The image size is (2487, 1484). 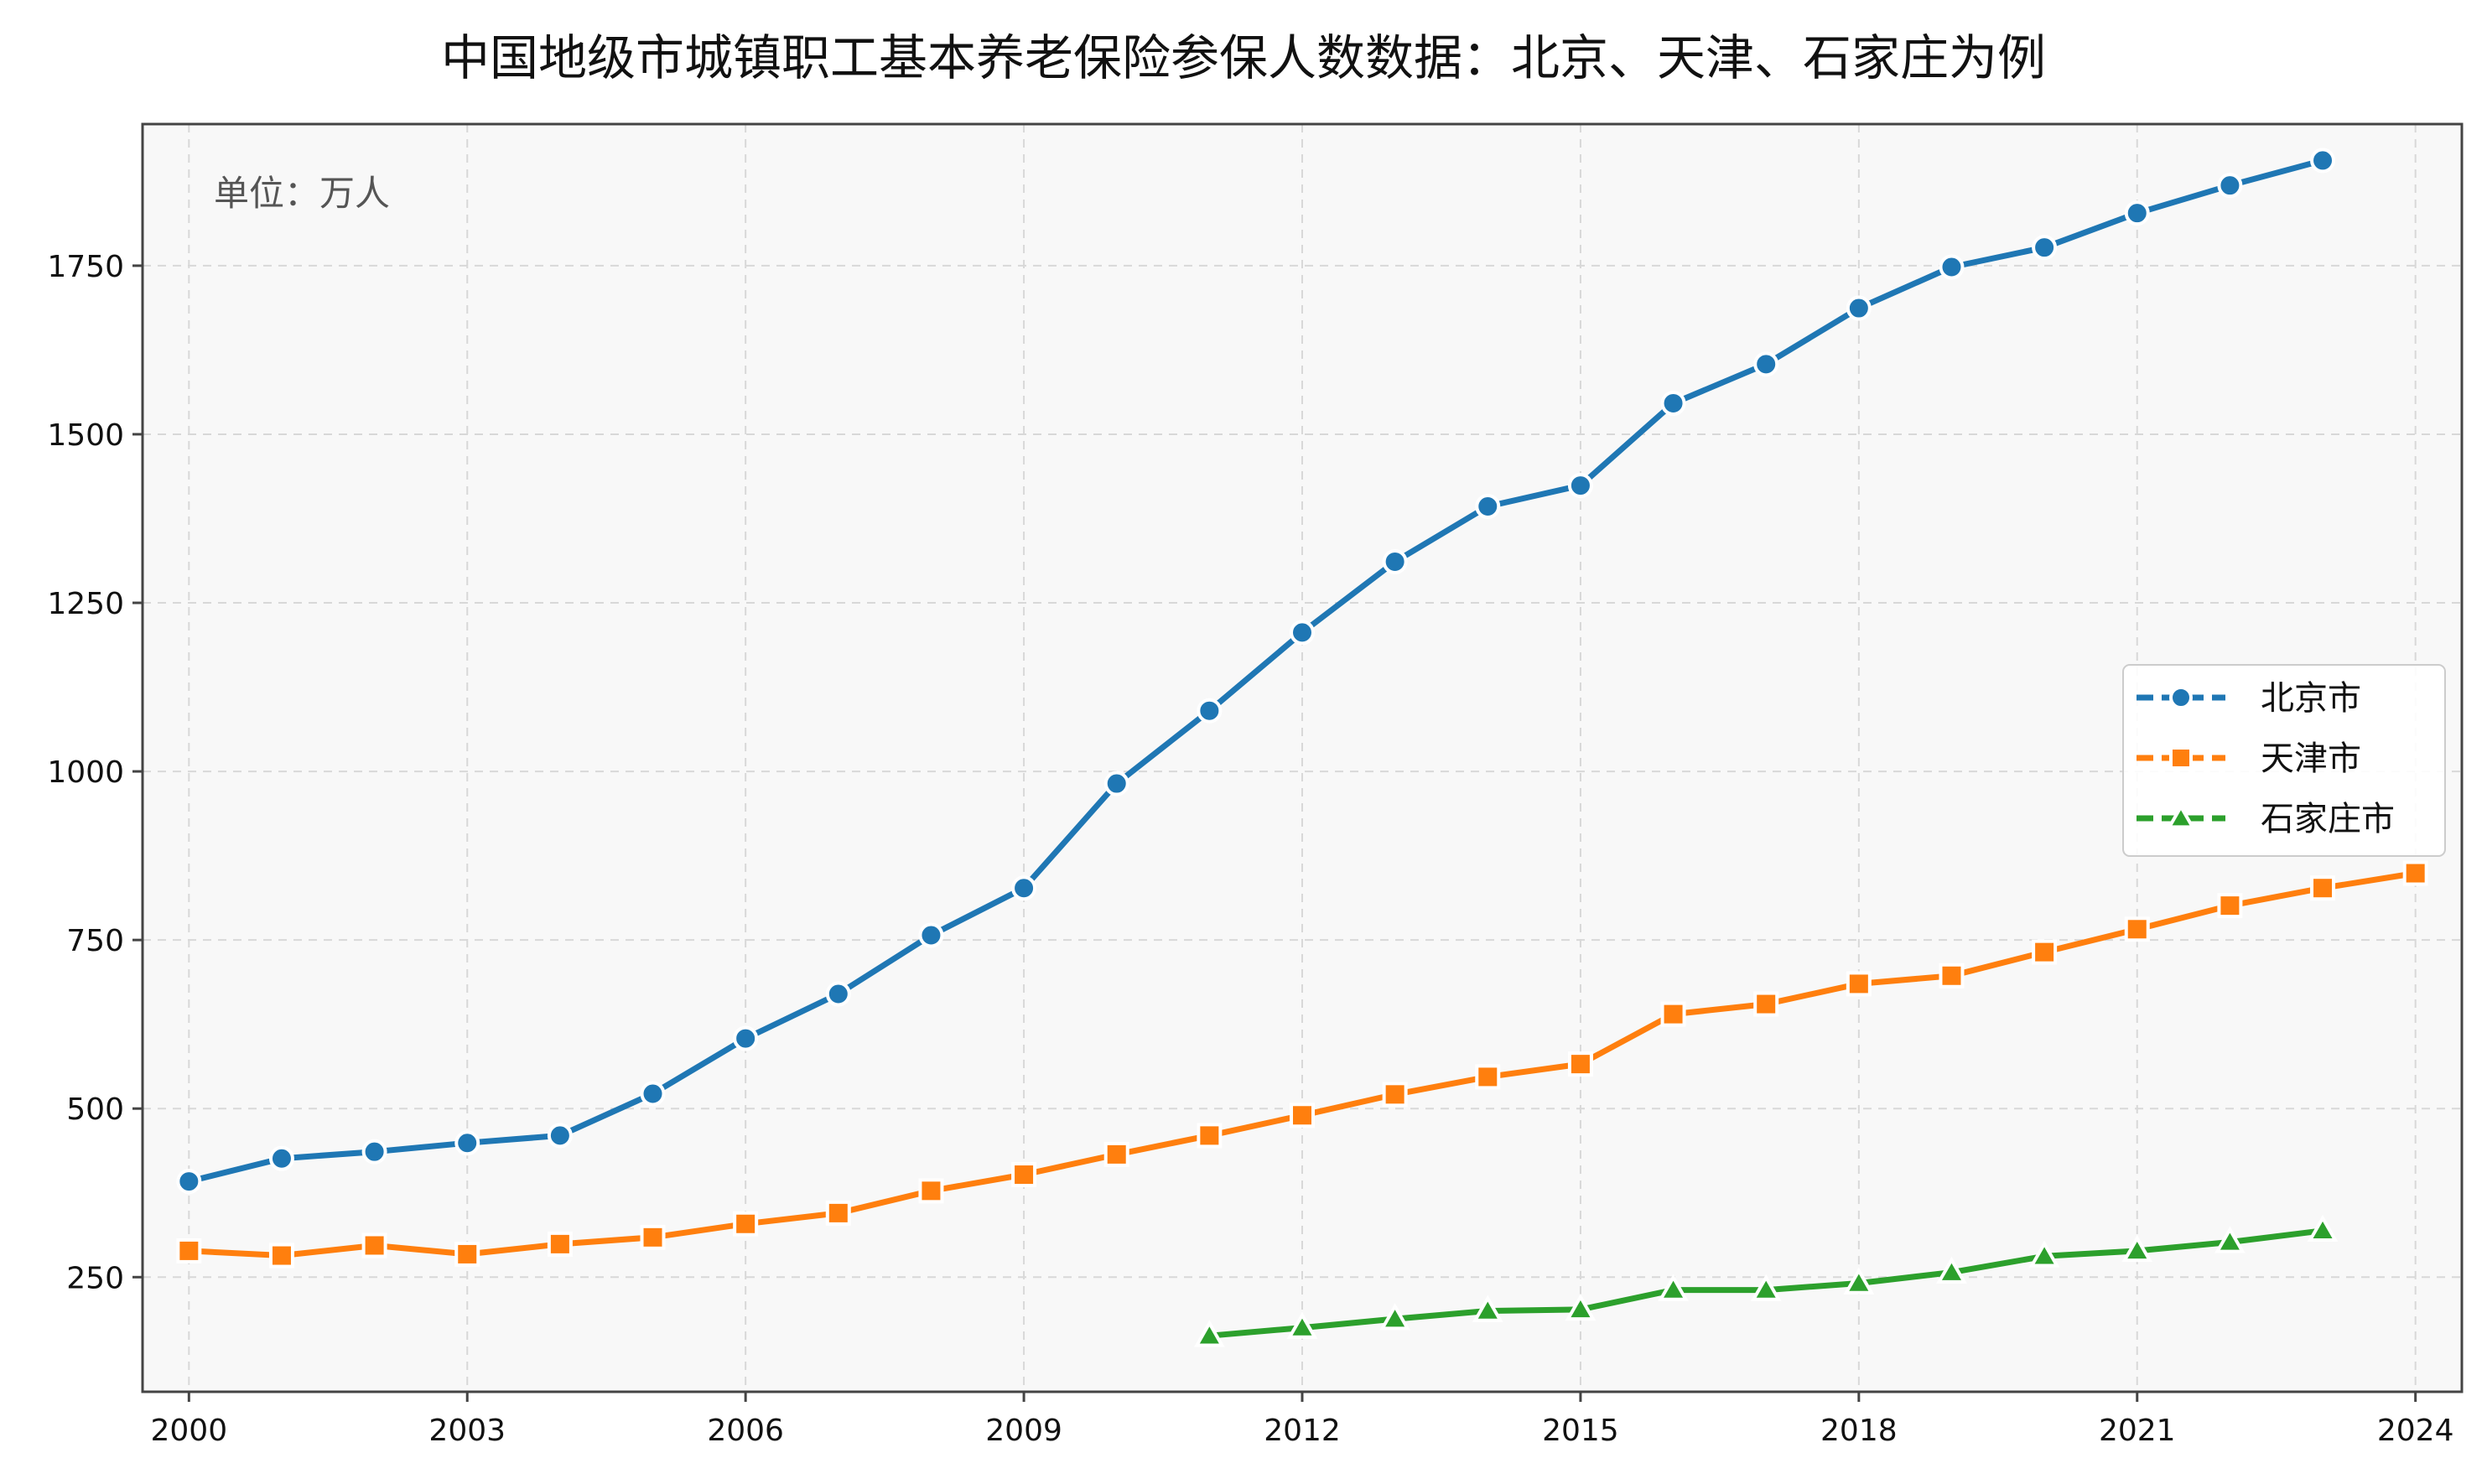 What do you see at coordinates (2249, 758) in the screenshot?
I see `legend-item: 天津市` at bounding box center [2249, 758].